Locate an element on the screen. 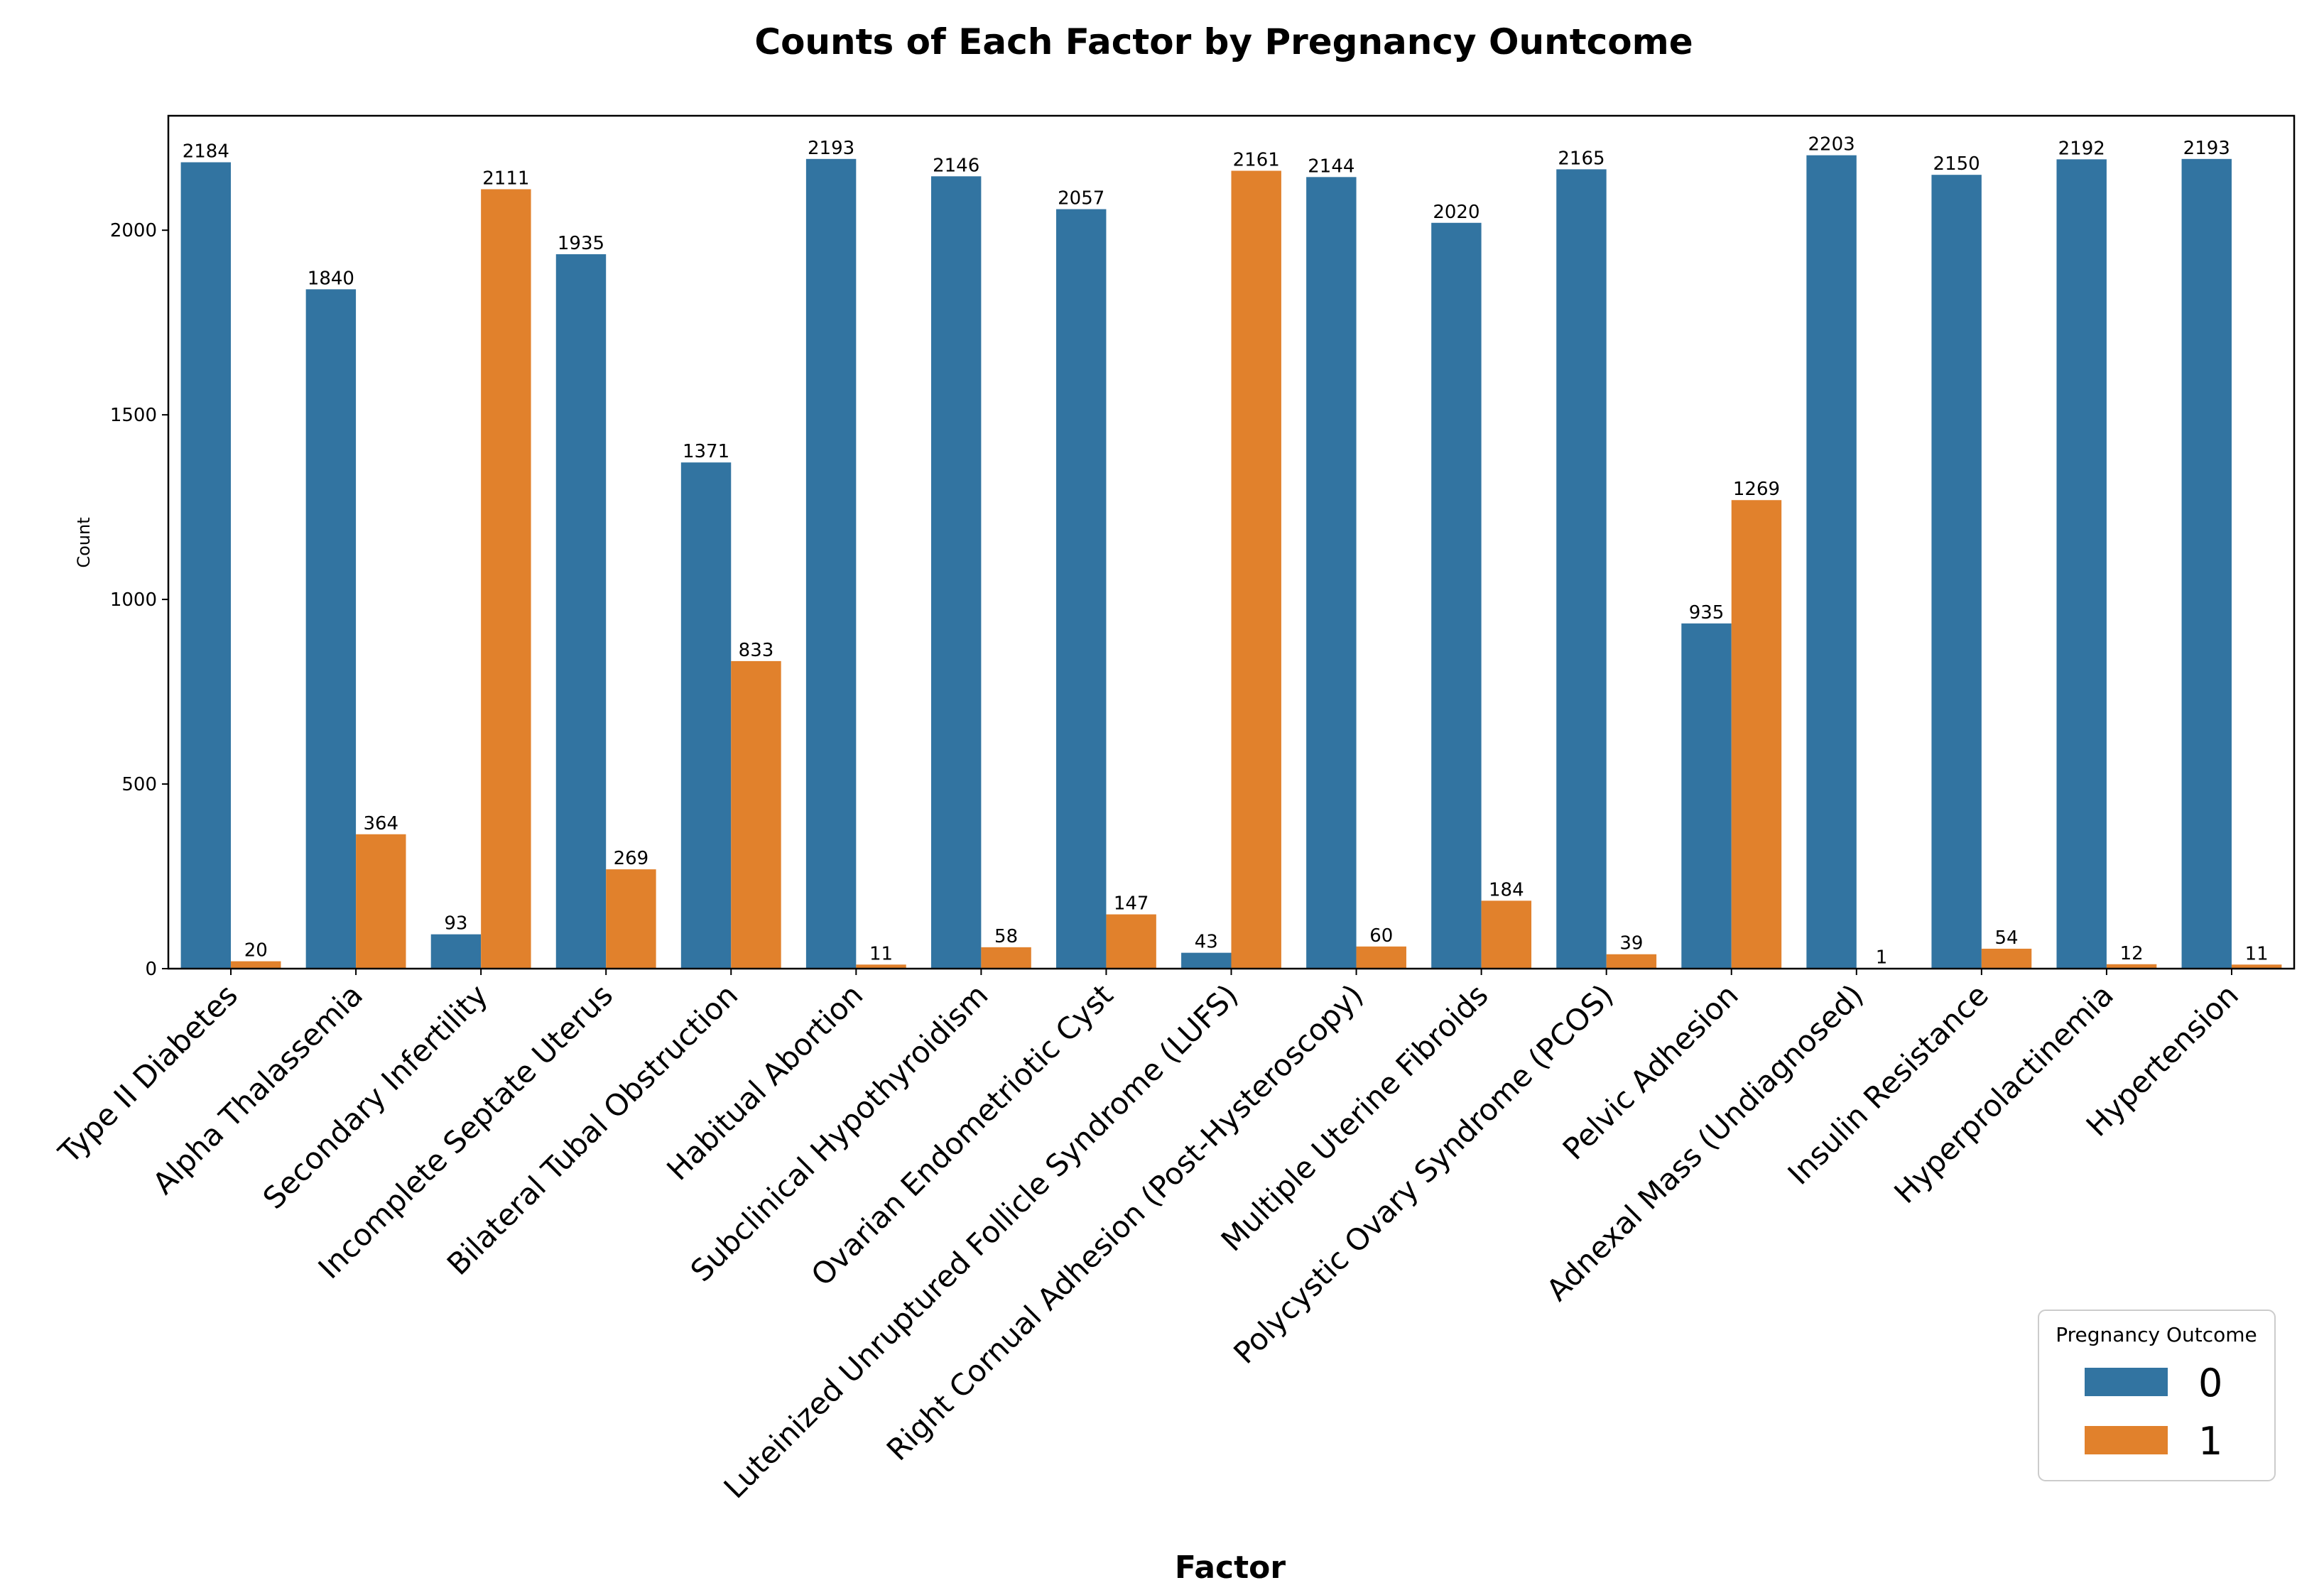 Image resolution: width=2324 pixels, height=1595 pixels. legend: Pregnancy Outcome 0 1 is located at coordinates (2157, 1395).